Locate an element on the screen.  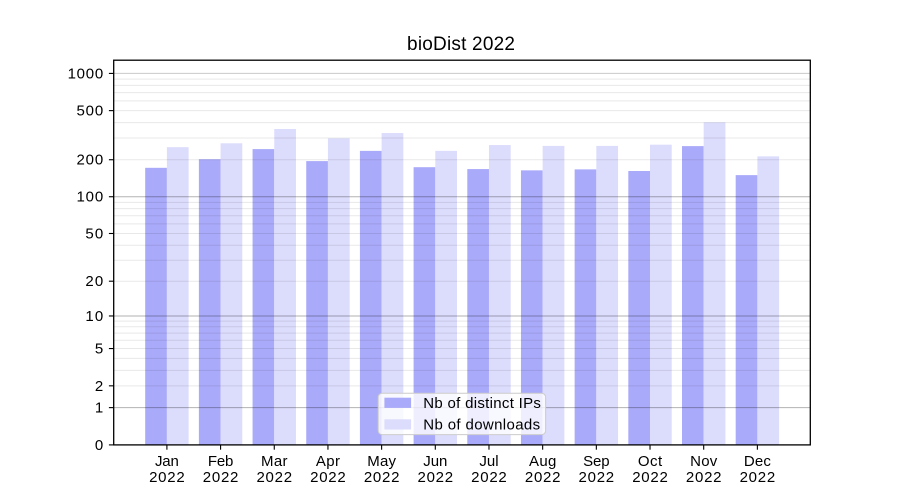
svg-text: May is located at coordinates (381, 461).